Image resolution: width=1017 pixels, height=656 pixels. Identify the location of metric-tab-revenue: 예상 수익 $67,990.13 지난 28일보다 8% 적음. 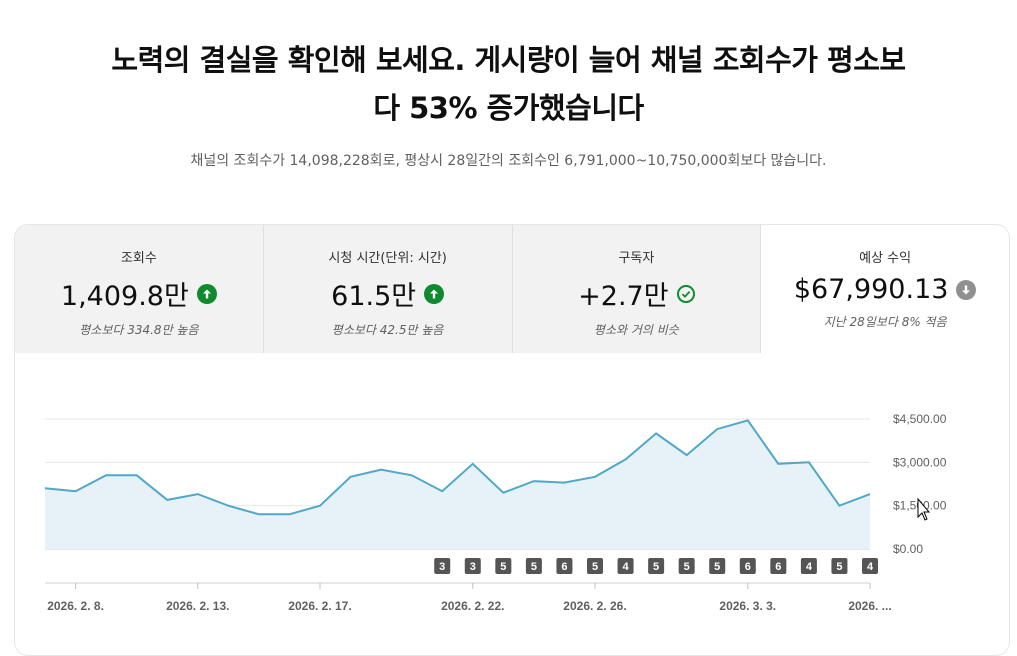
(885, 289).